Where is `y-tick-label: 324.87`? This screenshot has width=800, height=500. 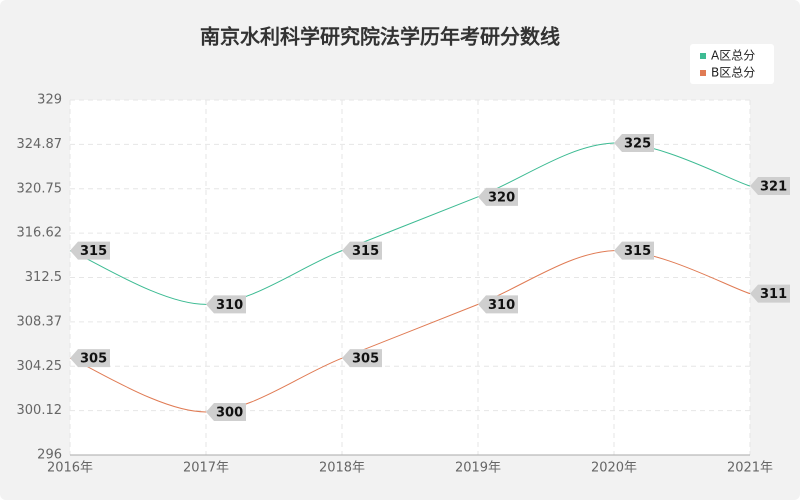 y-tick-label: 324.87 is located at coordinates (40, 144).